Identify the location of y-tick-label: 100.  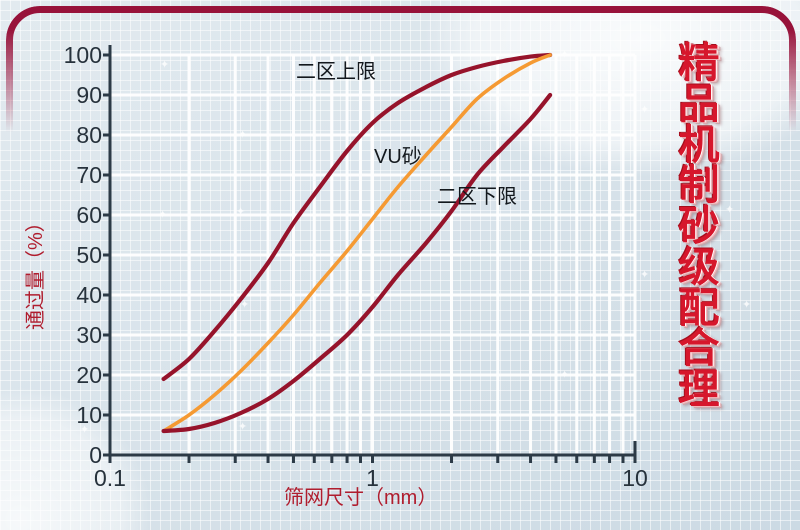
(82, 55).